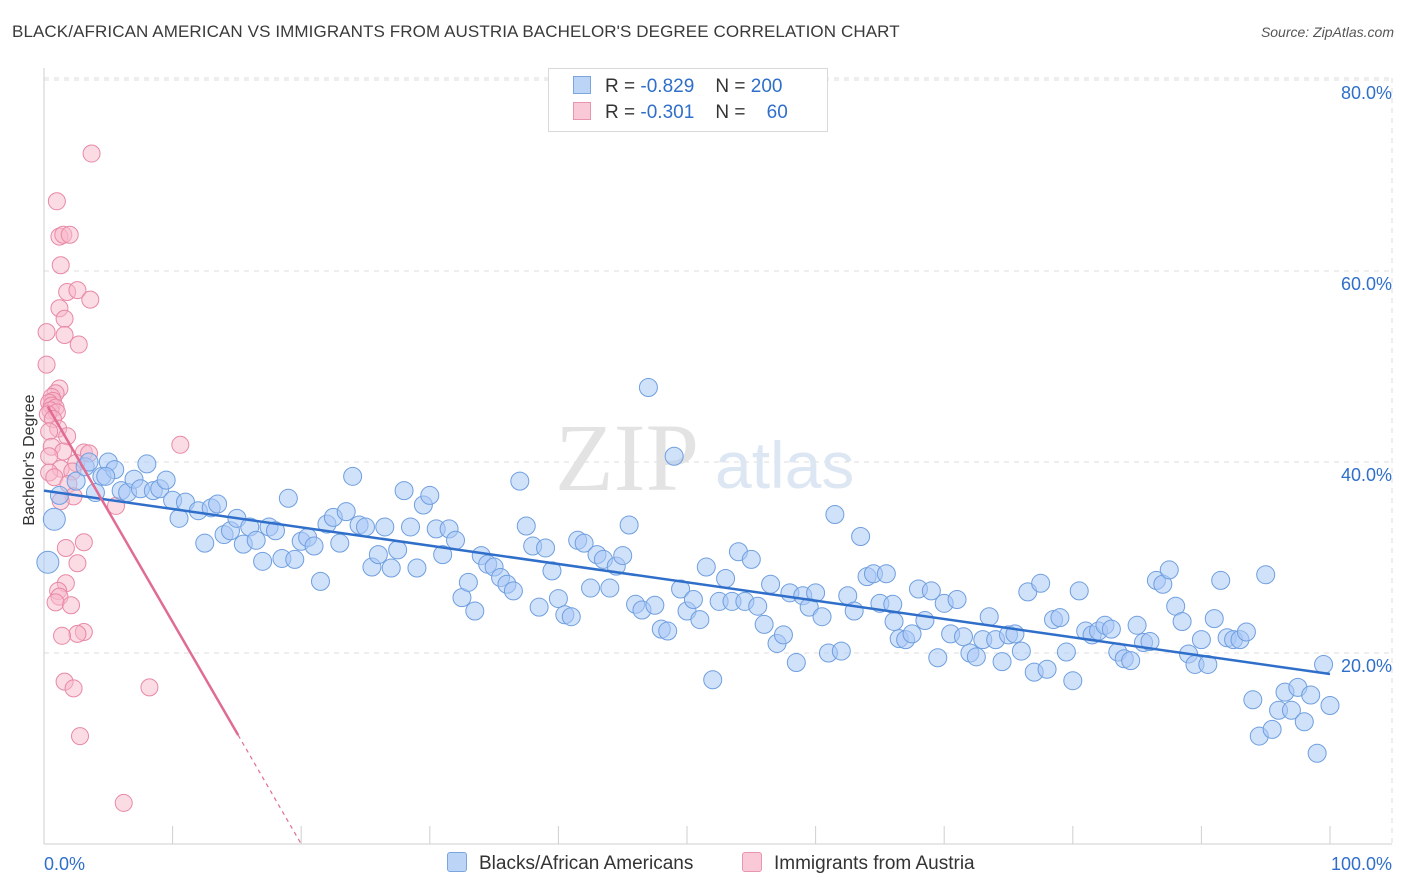 Image resolution: width=1406 pixels, height=892 pixels. Describe the element at coordinates (667, 112) in the screenshot. I see `legend-r-value: -0.301` at that location.